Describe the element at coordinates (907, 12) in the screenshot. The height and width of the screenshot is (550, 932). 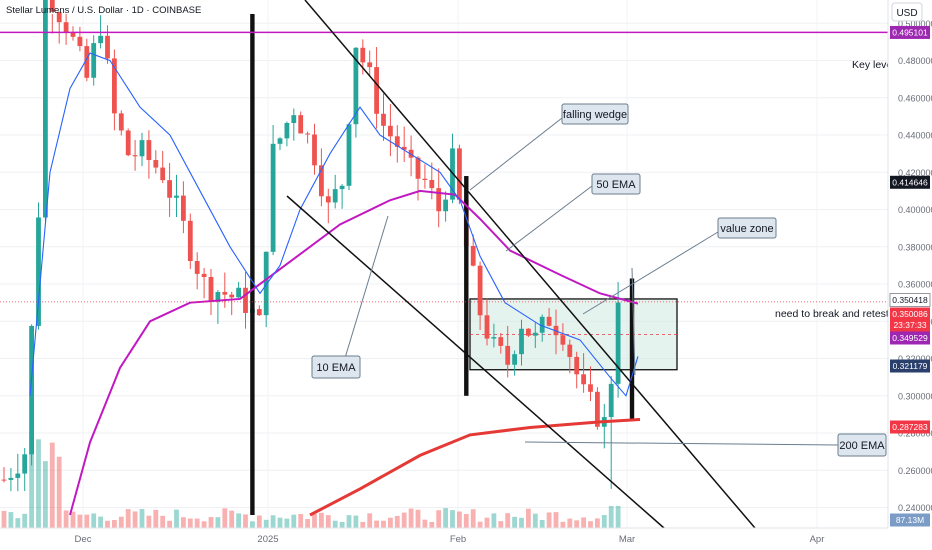
I see `currency-button` at that location.